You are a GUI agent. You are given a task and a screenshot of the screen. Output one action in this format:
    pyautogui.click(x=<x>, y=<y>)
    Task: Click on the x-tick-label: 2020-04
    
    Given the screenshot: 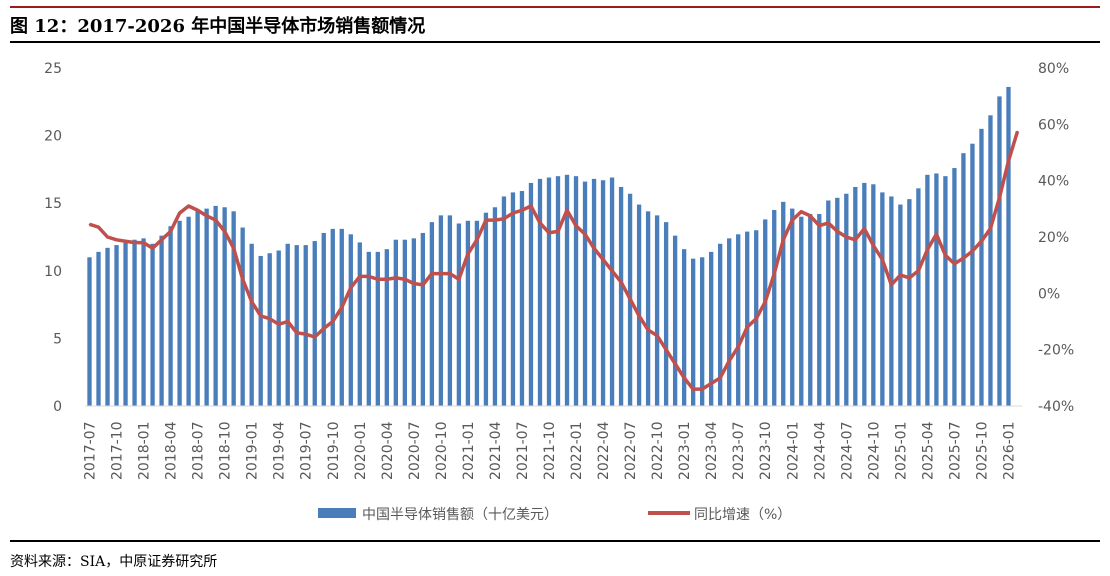 What is the action you would take?
    pyautogui.click(x=388, y=450)
    